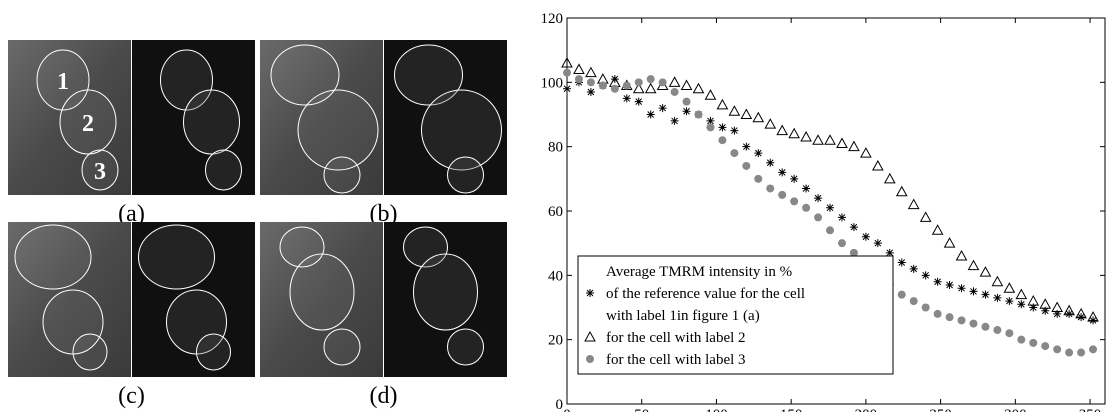 Image resolution: width=1115 pixels, height=412 pixels. I want to click on legend-box, so click(735, 315).